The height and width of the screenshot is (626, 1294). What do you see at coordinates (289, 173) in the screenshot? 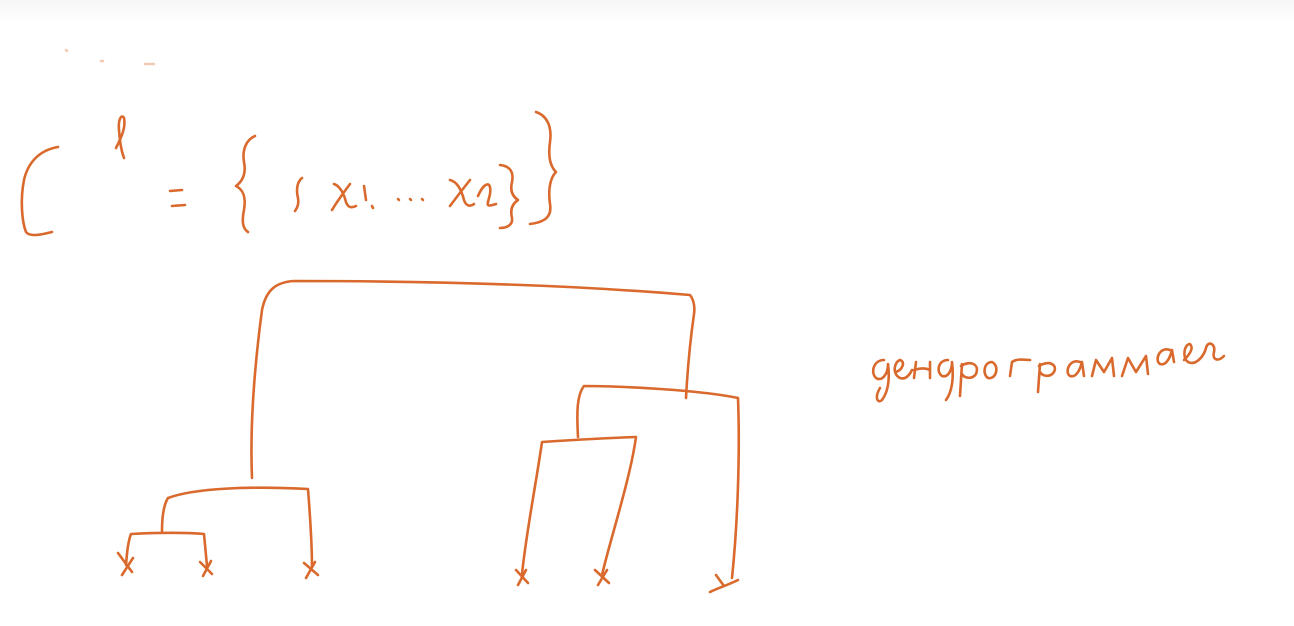
I see `formula` at bounding box center [289, 173].